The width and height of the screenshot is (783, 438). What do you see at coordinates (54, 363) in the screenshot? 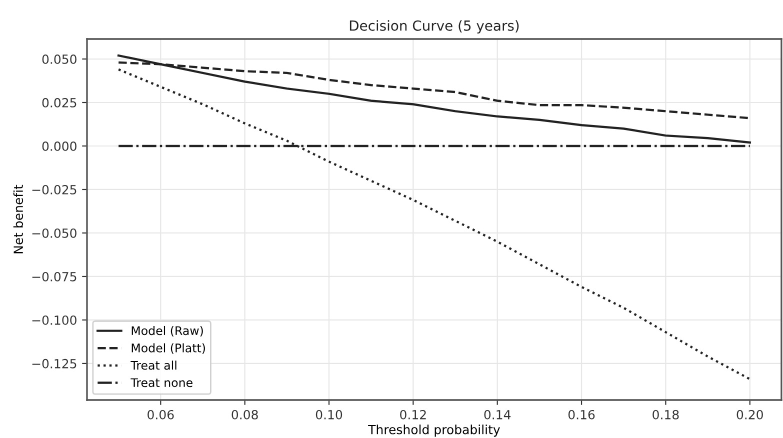
I see `y-tick-label: −0.125` at bounding box center [54, 363].